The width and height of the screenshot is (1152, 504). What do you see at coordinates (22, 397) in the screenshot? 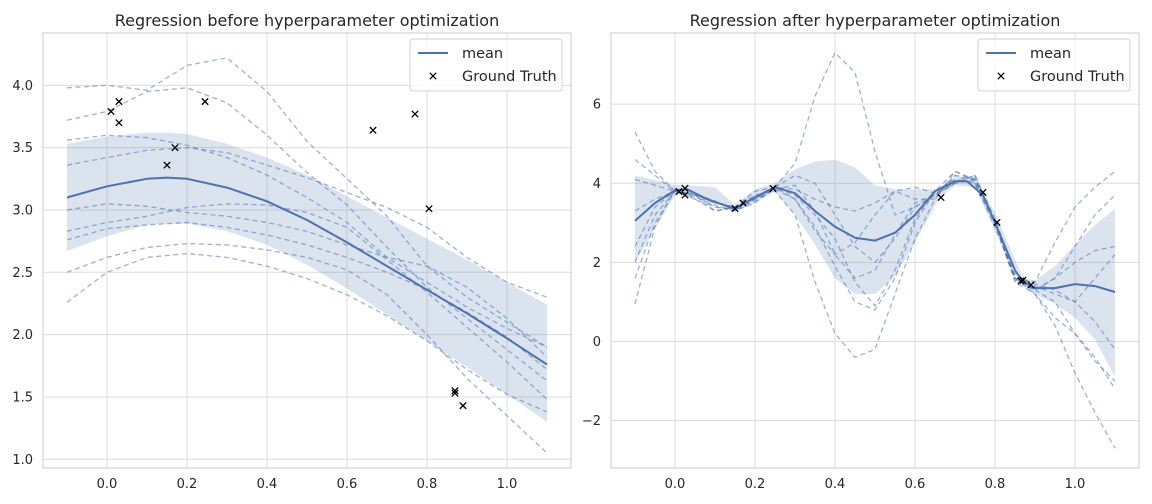
I see `y-tick-label: 1.5` at bounding box center [22, 397].